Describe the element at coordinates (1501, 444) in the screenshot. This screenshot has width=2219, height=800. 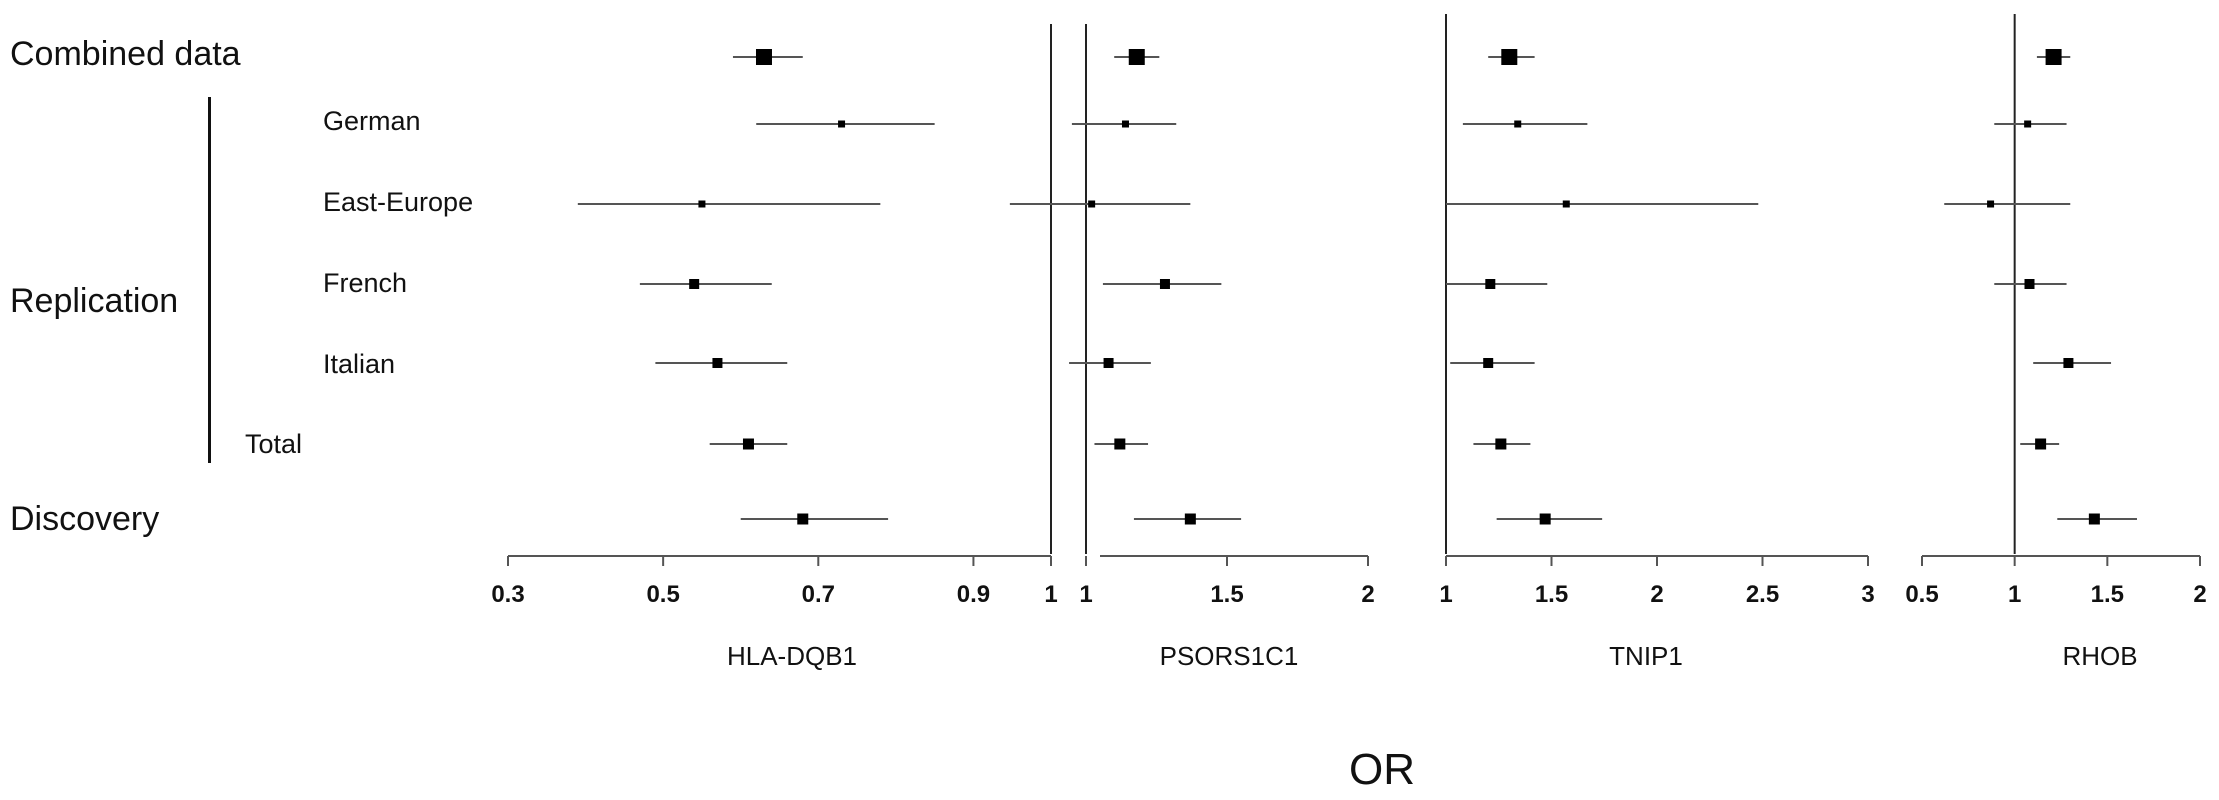
I see `tnip1-point-total` at that location.